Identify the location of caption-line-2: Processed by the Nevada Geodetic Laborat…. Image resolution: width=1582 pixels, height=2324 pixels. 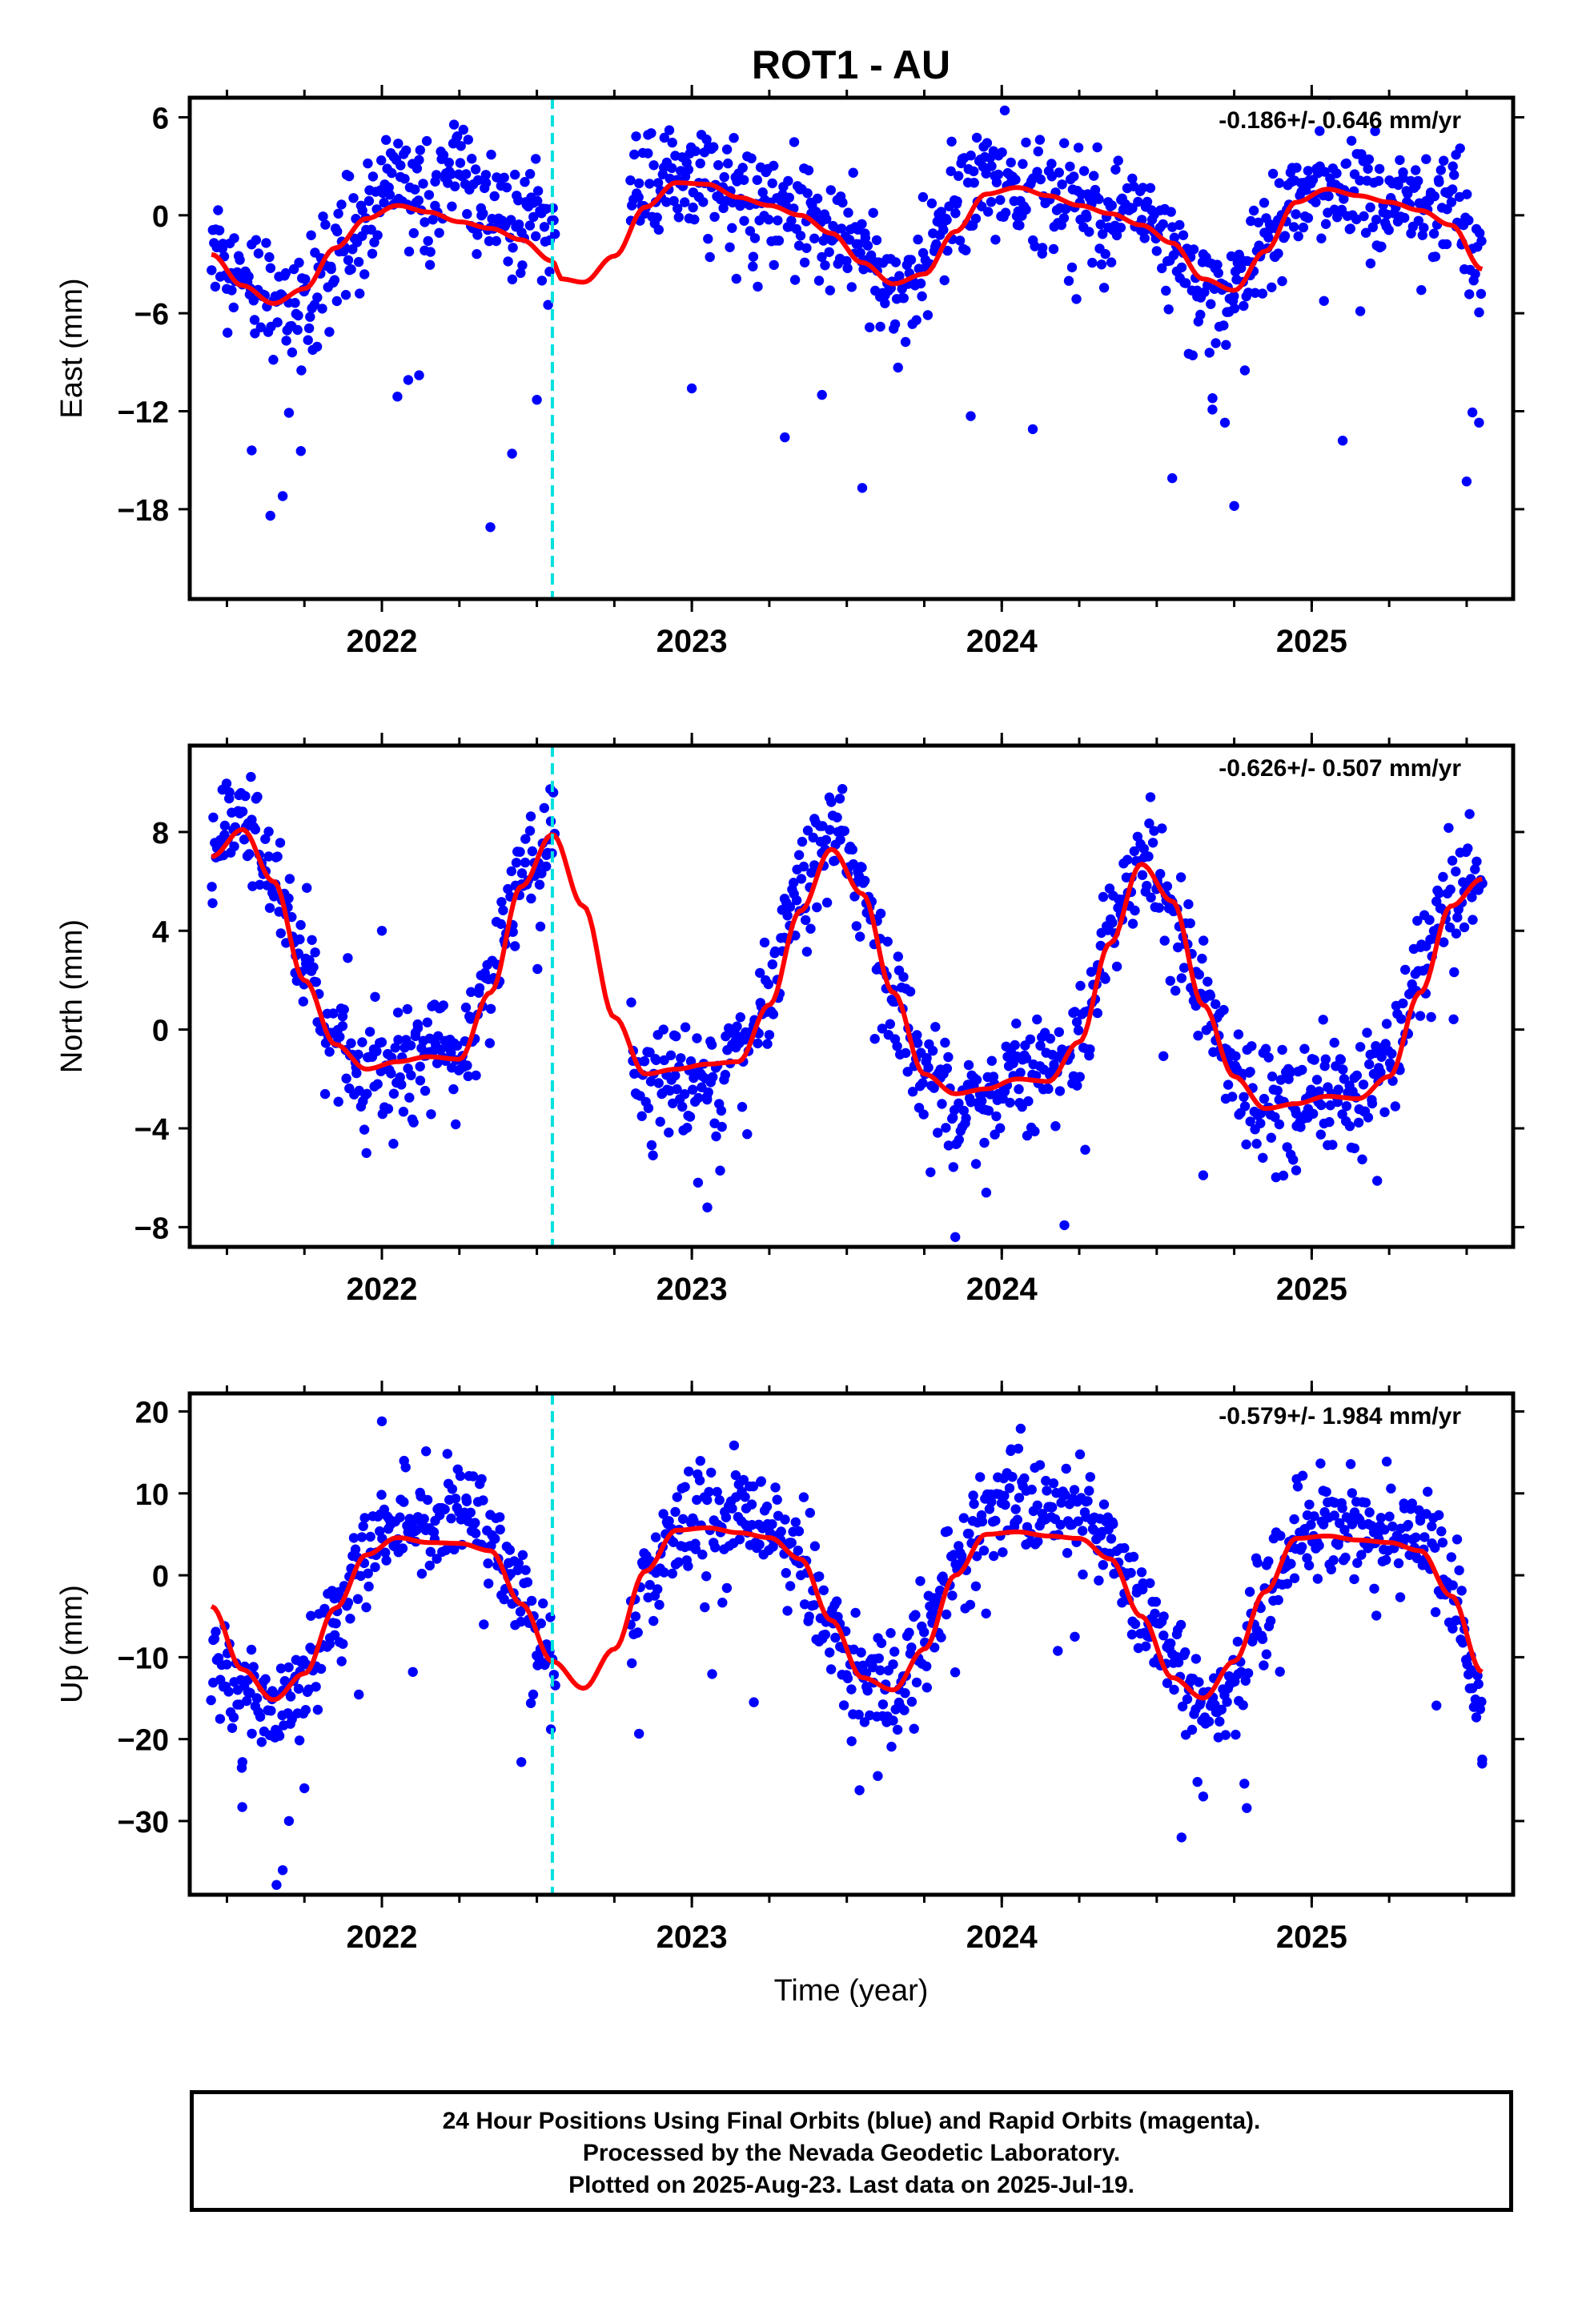
(851, 2153).